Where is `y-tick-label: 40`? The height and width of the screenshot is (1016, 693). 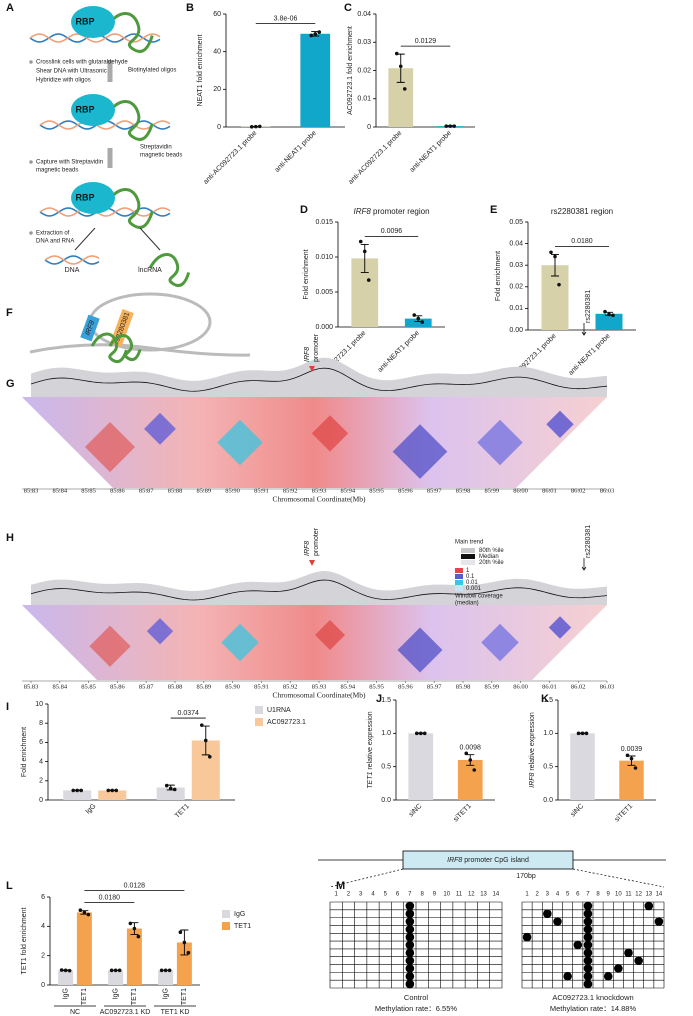 y-tick-label: 40 is located at coordinates (217, 52).